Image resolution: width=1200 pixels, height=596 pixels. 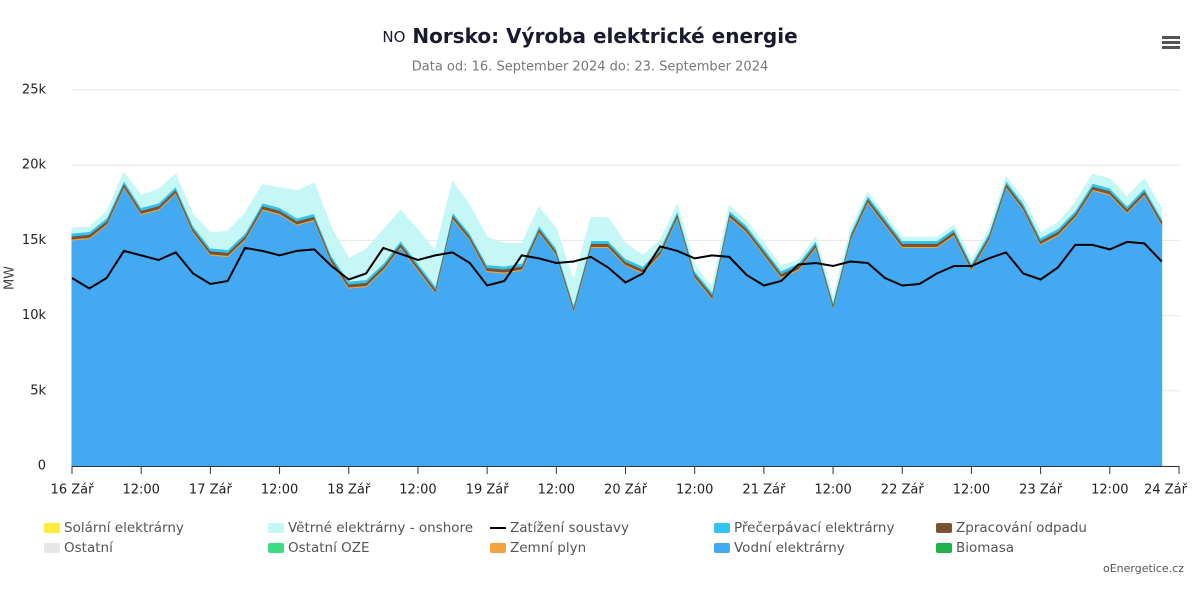 I want to click on legend-label: Biomasa, so click(x=985, y=548).